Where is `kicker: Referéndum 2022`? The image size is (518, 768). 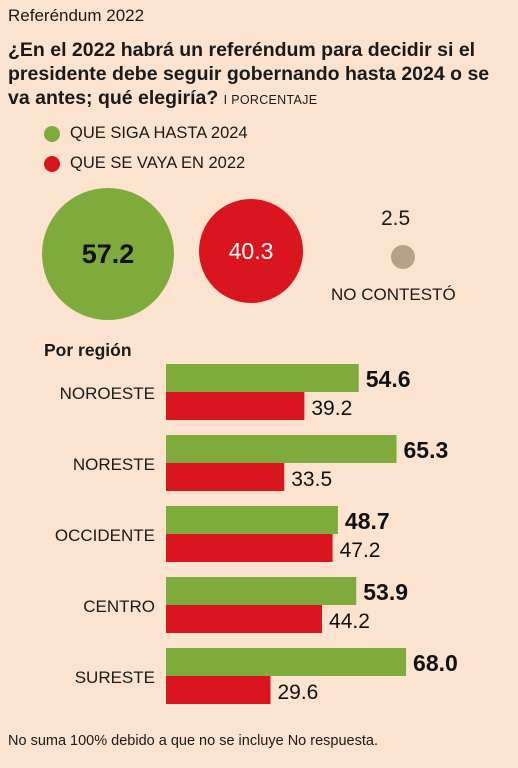 kicker: Referéndum 2022 is located at coordinates (76, 15).